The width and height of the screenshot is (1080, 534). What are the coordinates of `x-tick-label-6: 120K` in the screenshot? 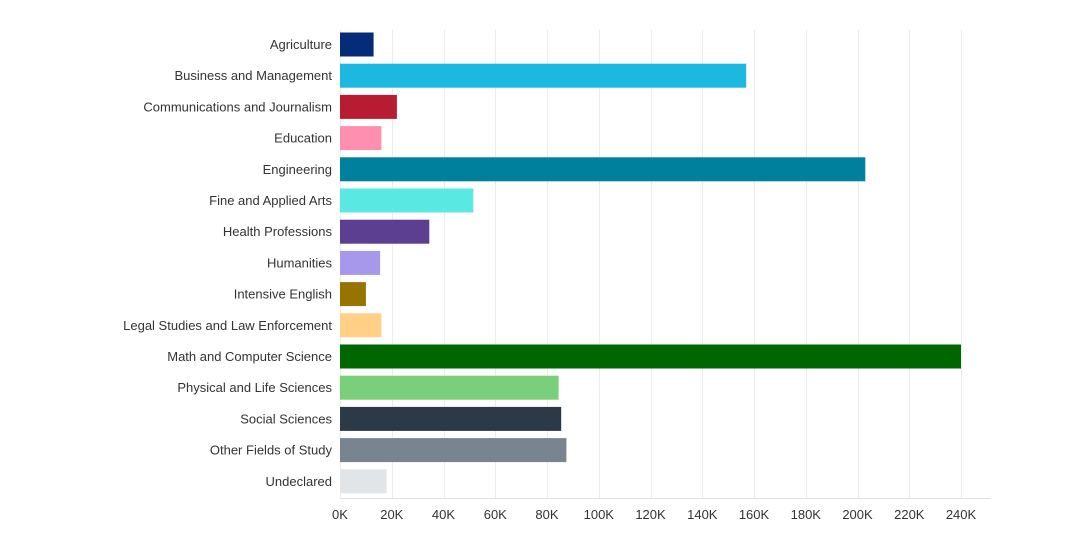 It's located at (650, 514).